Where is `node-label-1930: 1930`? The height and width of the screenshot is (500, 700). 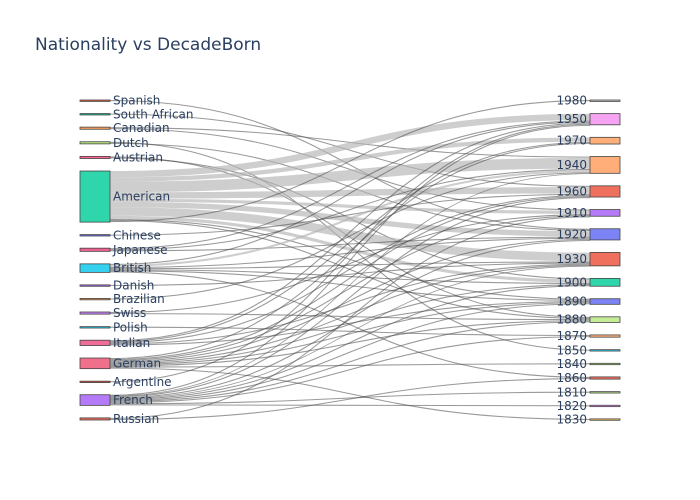 node-label-1930: 1930 is located at coordinates (571, 259).